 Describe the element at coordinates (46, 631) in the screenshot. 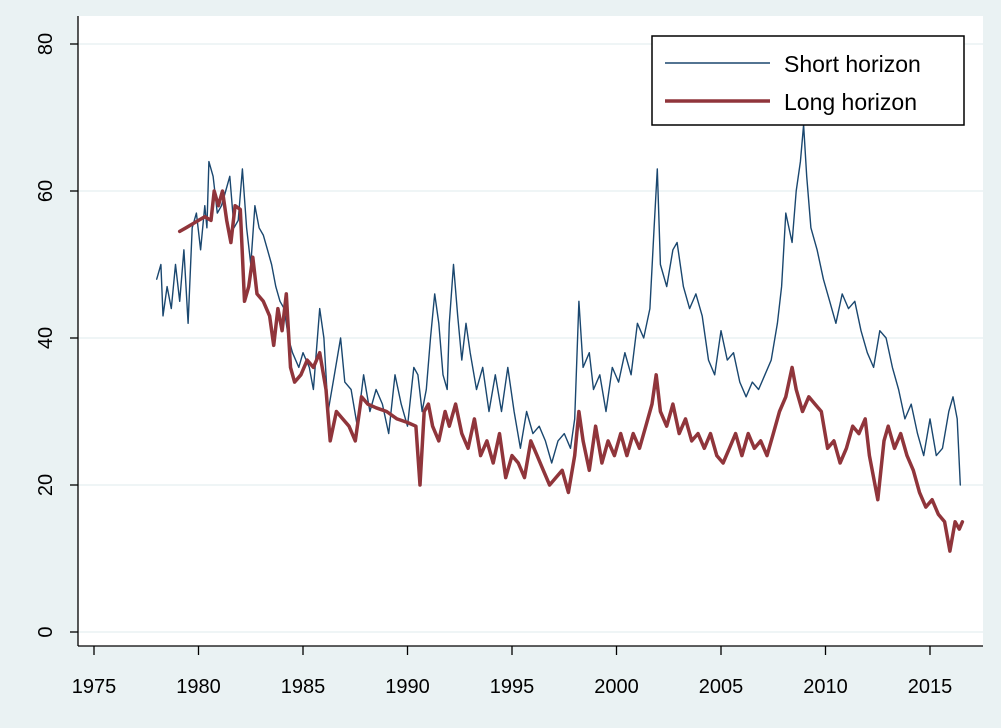

I see `y-tick-label-0: 0` at that location.